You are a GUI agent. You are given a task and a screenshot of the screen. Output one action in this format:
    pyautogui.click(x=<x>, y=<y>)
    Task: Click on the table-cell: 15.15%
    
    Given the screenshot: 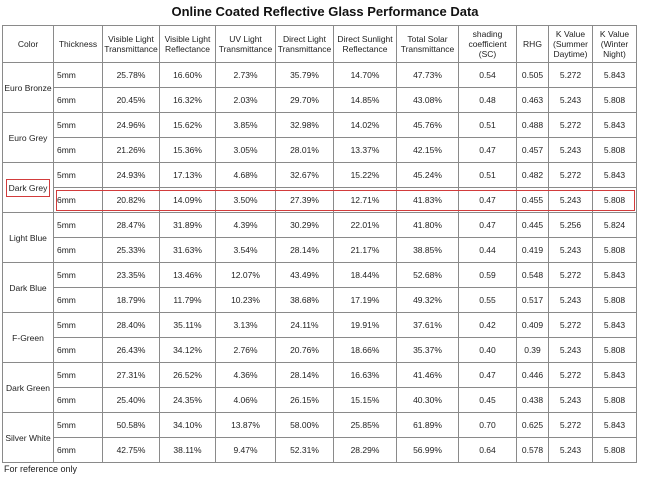 What is the action you would take?
    pyautogui.click(x=365, y=400)
    